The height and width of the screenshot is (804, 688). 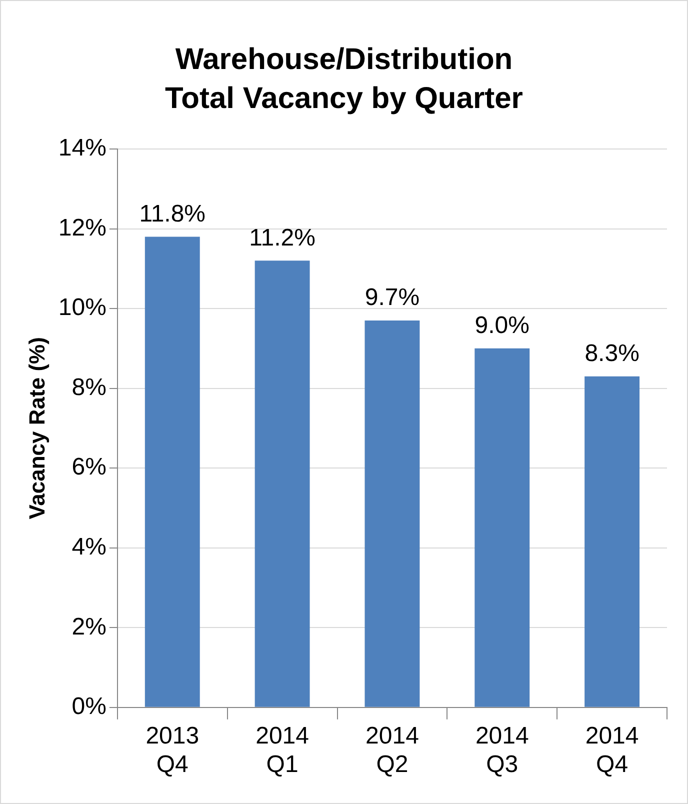 What do you see at coordinates (392, 298) in the screenshot?
I see `data-label: 9.7%` at bounding box center [392, 298].